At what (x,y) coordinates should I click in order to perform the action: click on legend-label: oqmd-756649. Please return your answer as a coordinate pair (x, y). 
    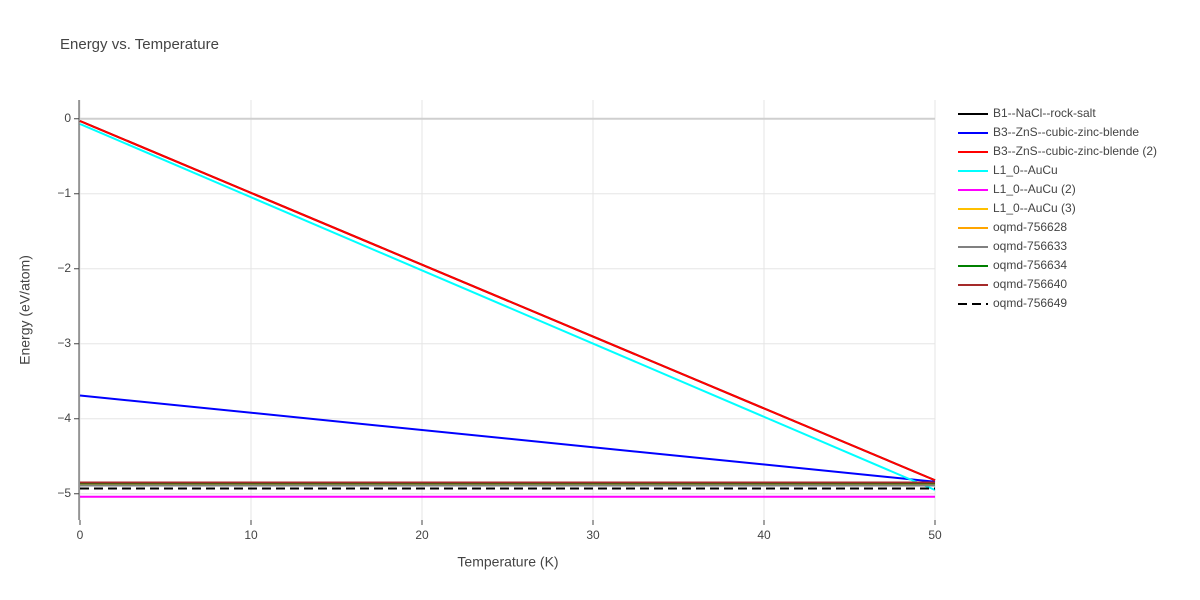
    Looking at the image, I should click on (1030, 303).